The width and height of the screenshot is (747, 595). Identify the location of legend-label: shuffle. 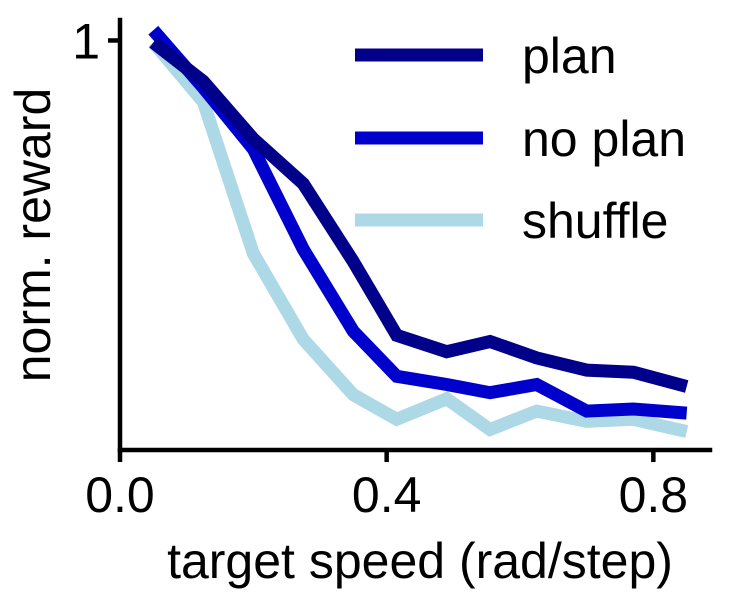
(595, 221).